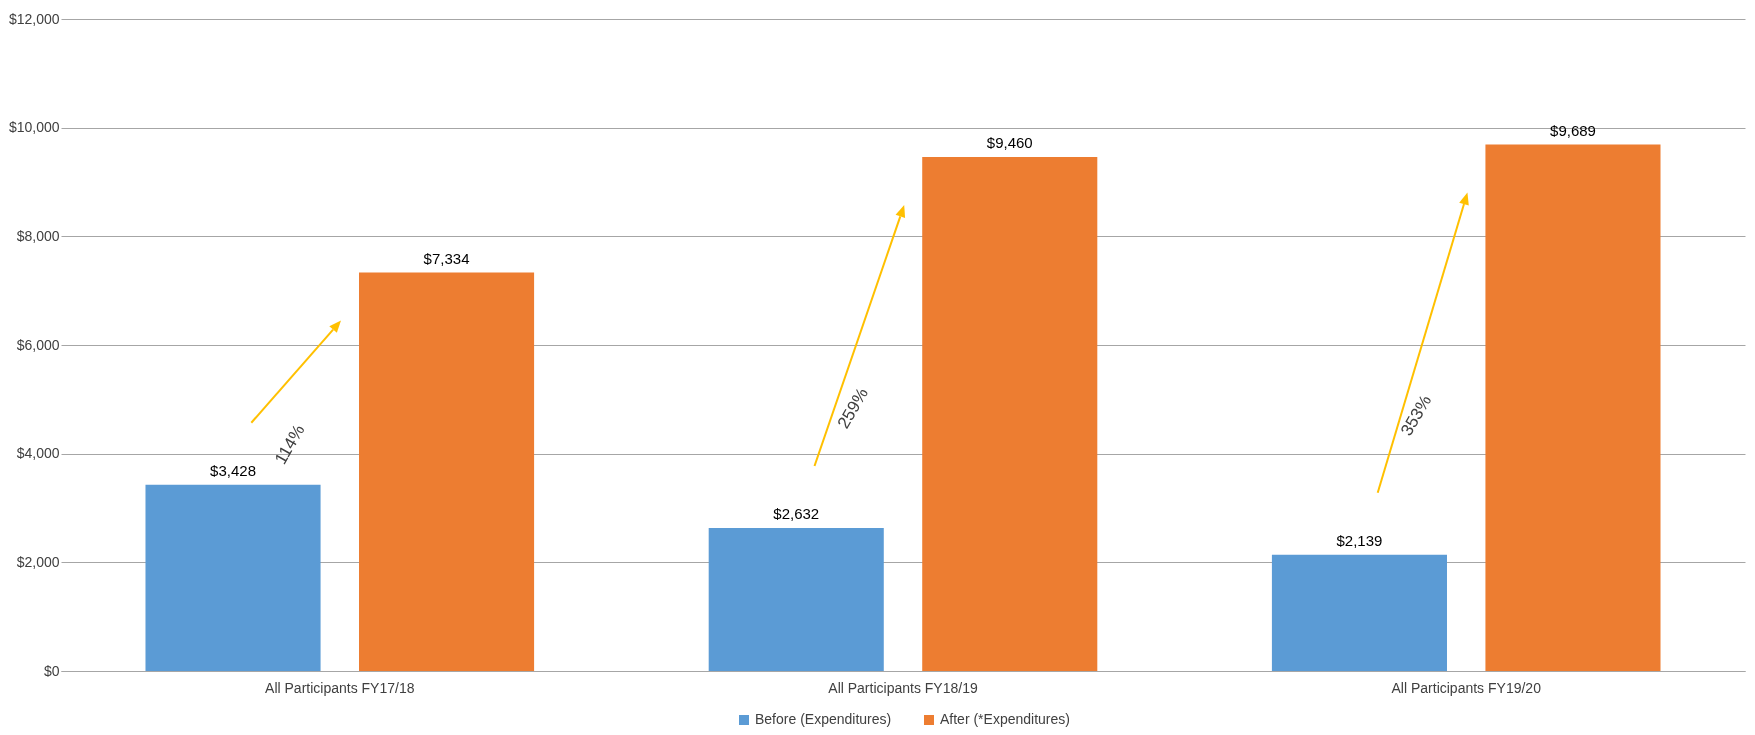  I want to click on x-tick-label: All Participants FY18/19, so click(903, 687).